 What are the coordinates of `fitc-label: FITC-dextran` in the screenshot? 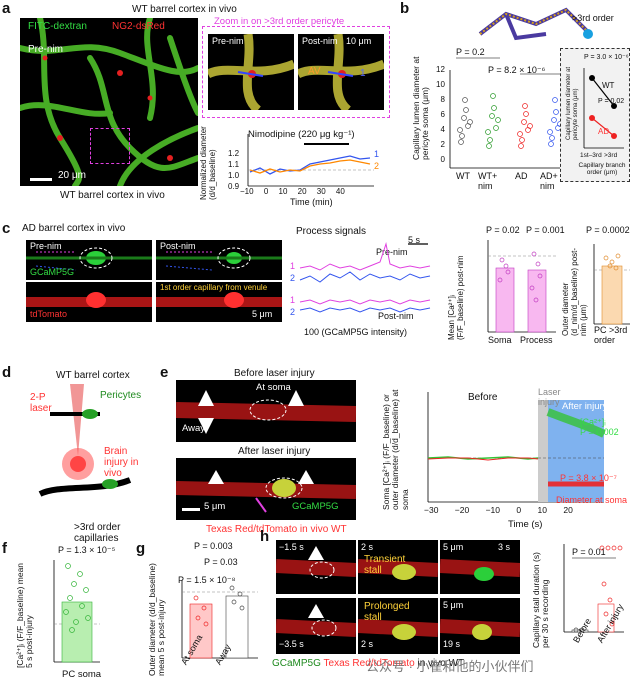 It's located at (57, 26).